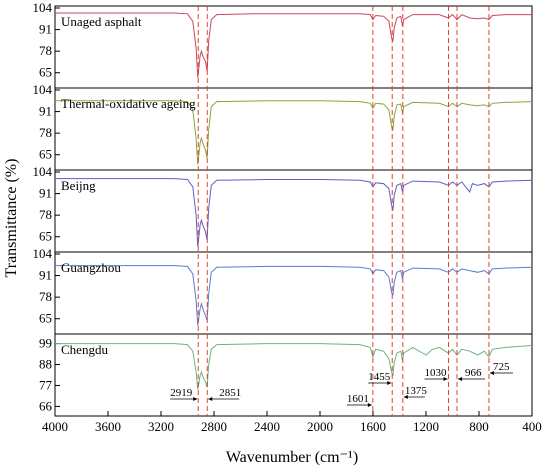 This screenshot has width=550, height=470. What do you see at coordinates (426, 426) in the screenshot?
I see `x-tick-label: 1200` at bounding box center [426, 426].